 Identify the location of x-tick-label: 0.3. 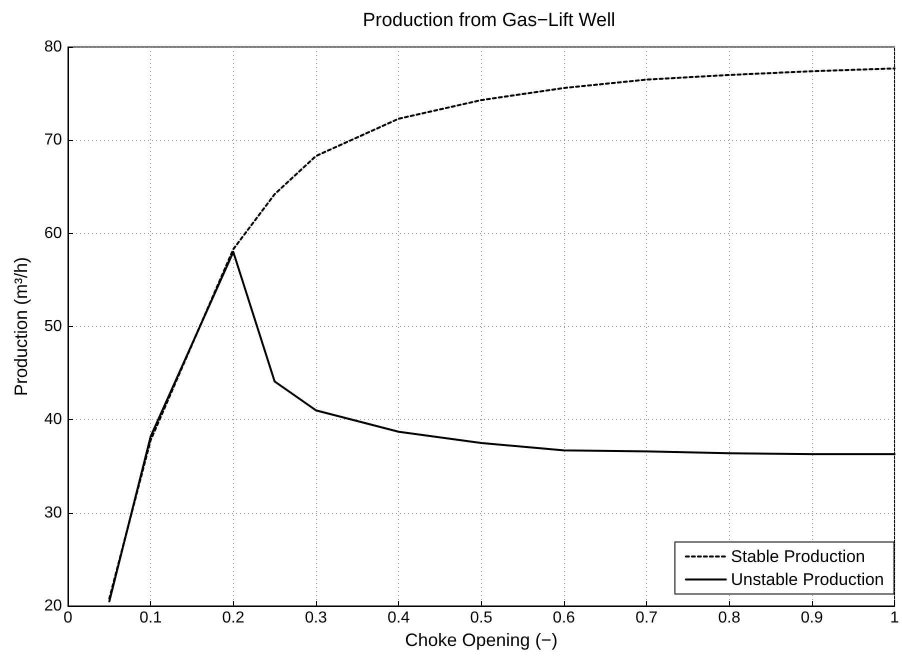
(316, 618).